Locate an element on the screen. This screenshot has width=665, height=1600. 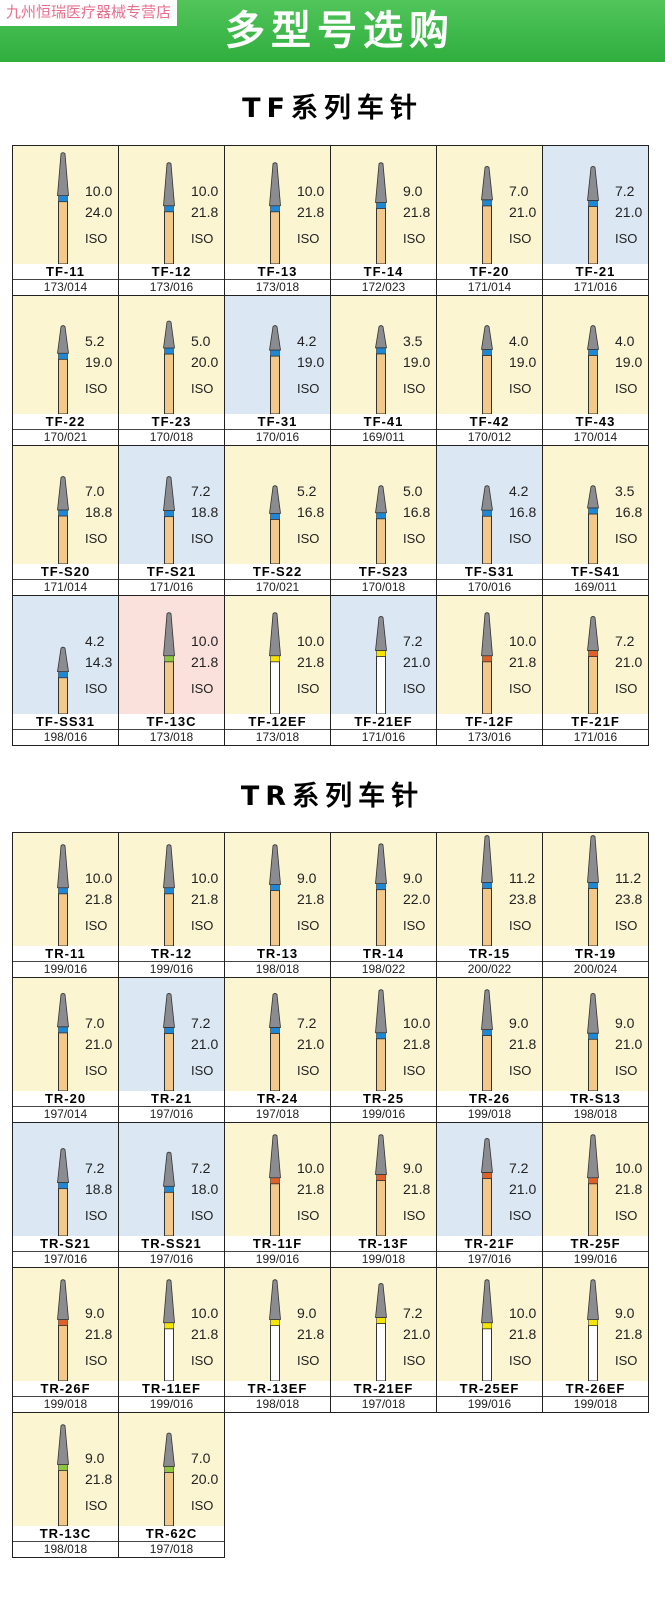
product-name: TR-25EF is located at coordinates (489, 1389).